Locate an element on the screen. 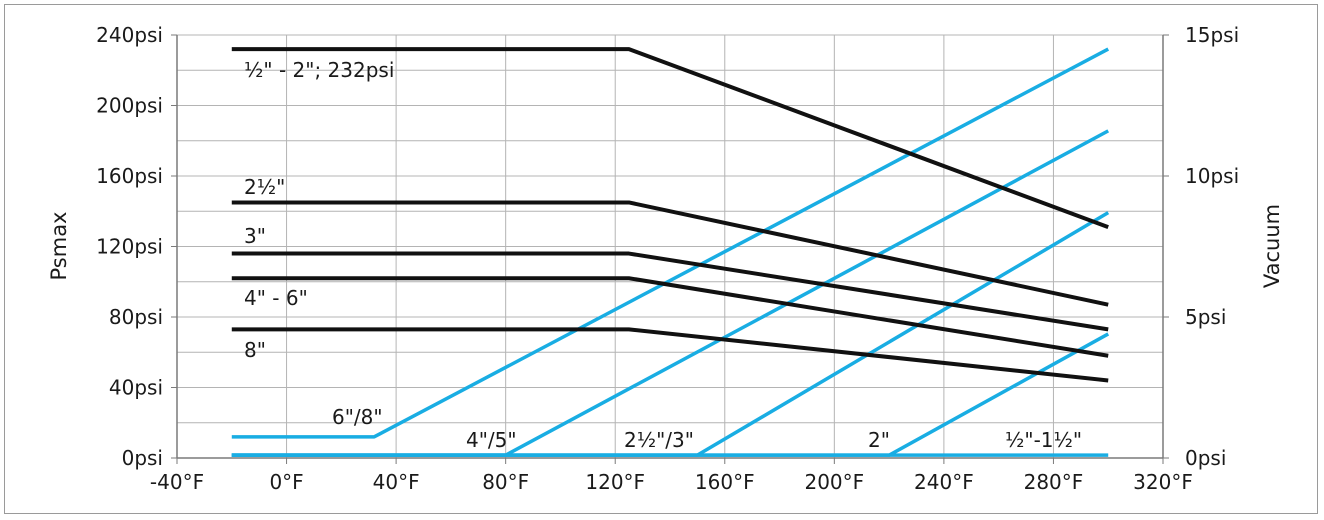 This screenshot has width=1324, height=520. x-tick-label: 80°F is located at coordinates (505, 482).